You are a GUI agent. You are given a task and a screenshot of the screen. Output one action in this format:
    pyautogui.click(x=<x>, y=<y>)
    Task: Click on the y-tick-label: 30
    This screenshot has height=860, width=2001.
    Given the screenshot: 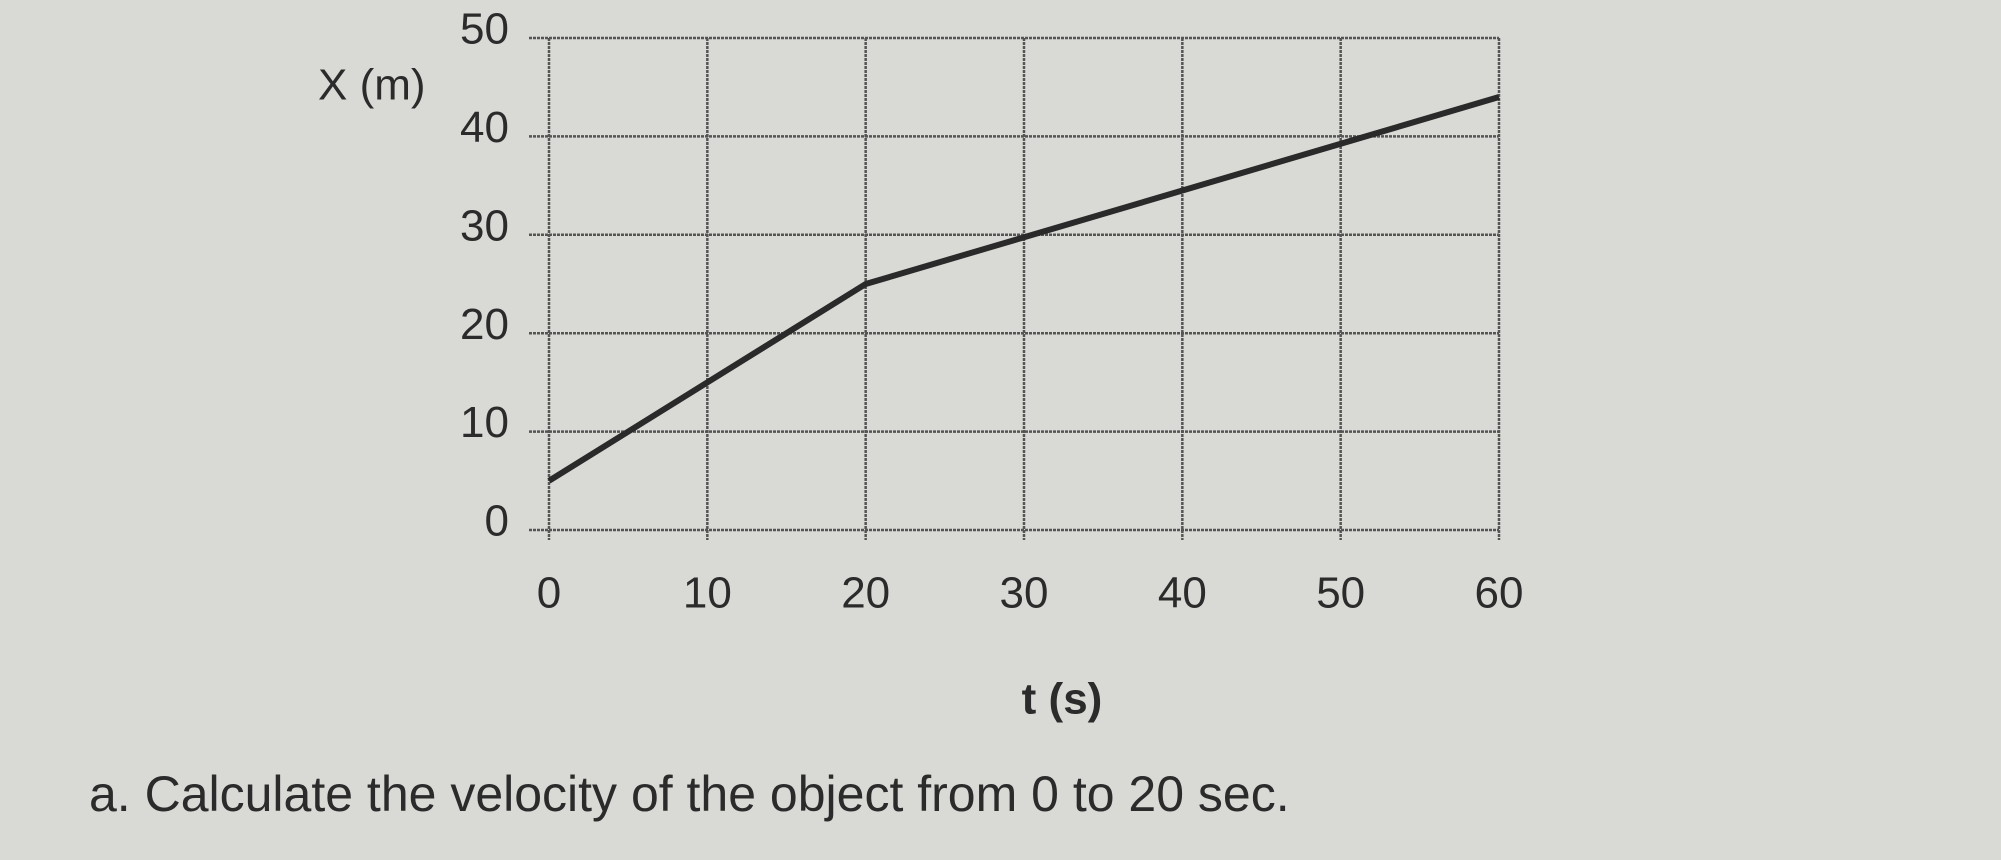 What is the action you would take?
    pyautogui.click(x=484, y=225)
    